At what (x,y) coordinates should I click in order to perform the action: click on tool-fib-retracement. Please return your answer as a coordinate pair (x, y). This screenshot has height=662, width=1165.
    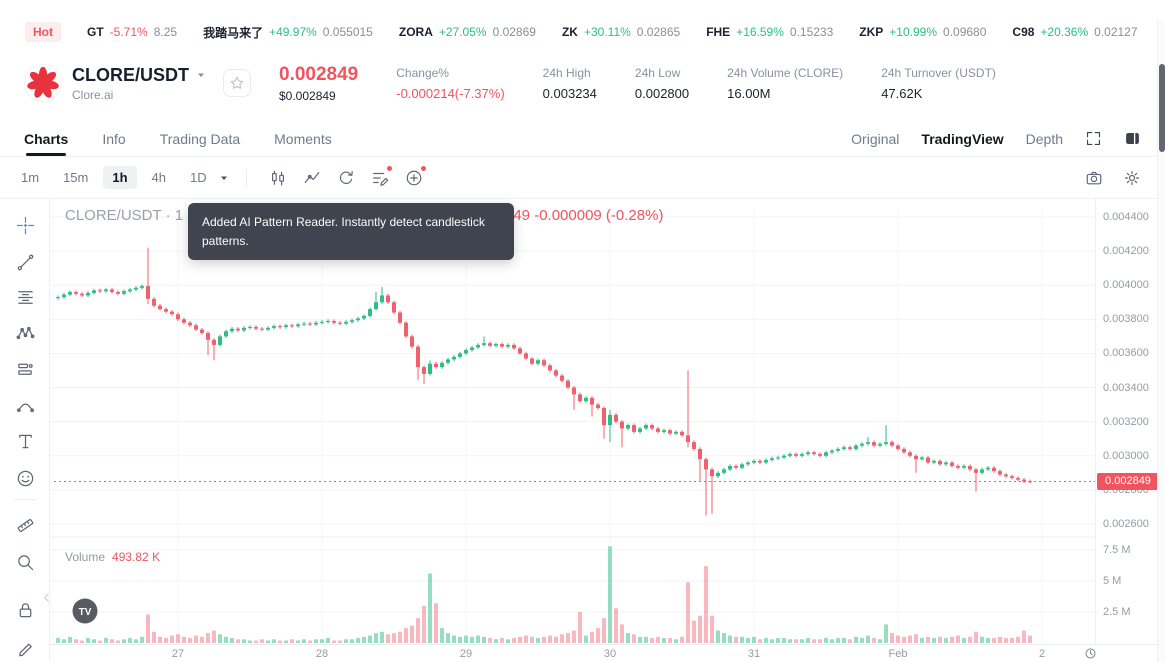
    Looking at the image, I should click on (25, 297).